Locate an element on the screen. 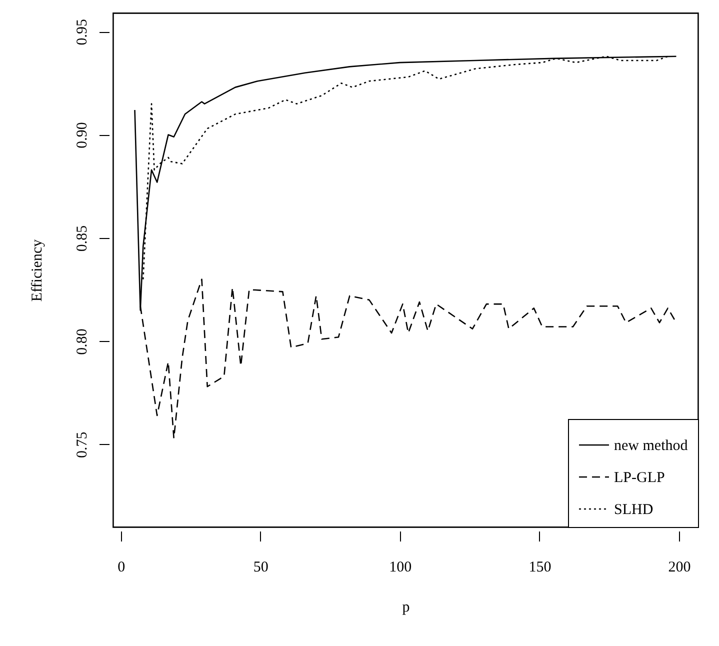 Image resolution: width=719 pixels, height=646 pixels. y-tick-label: 0.75 is located at coordinates (82, 445).